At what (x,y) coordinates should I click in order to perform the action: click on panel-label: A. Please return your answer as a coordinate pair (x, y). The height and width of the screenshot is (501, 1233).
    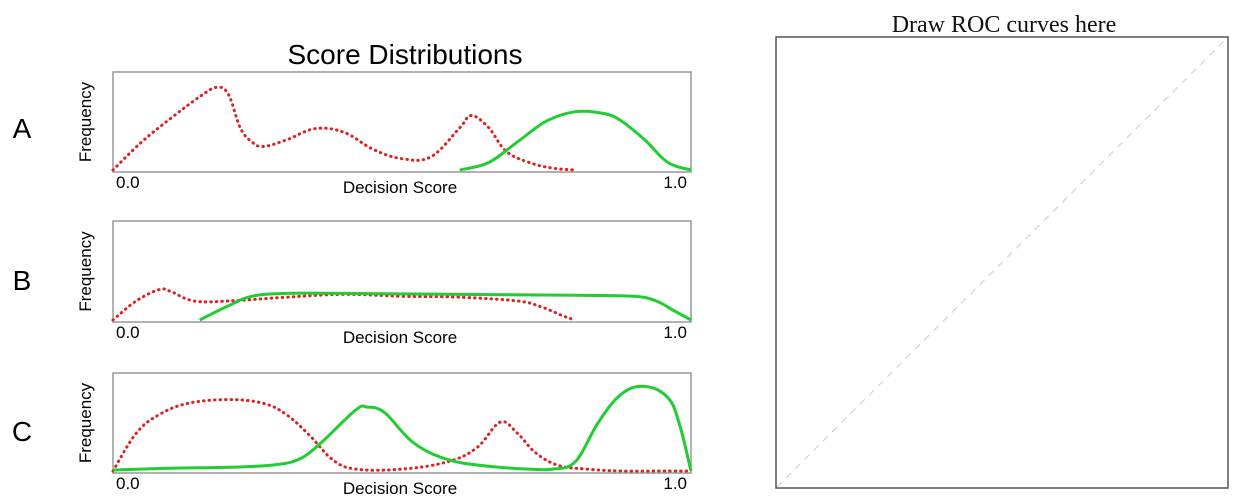
    Looking at the image, I should click on (22, 128).